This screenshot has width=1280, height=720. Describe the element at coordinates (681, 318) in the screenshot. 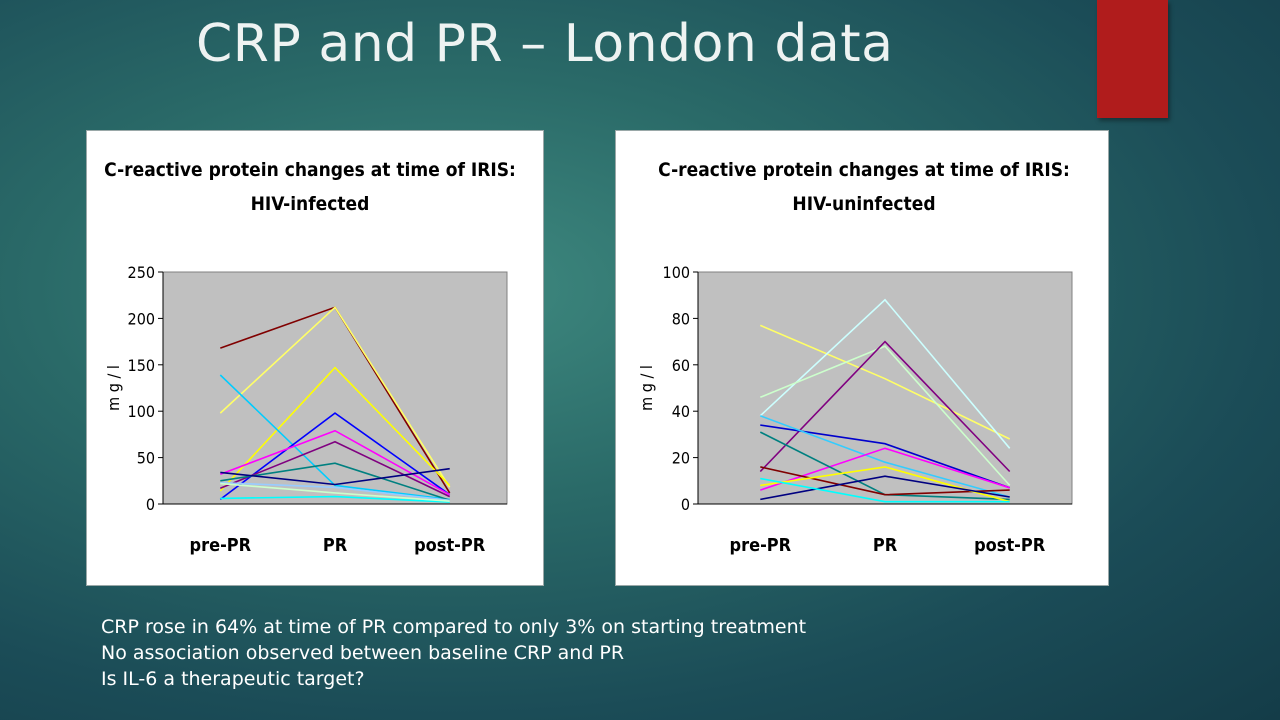

I see `y-tick-label: 80` at that location.